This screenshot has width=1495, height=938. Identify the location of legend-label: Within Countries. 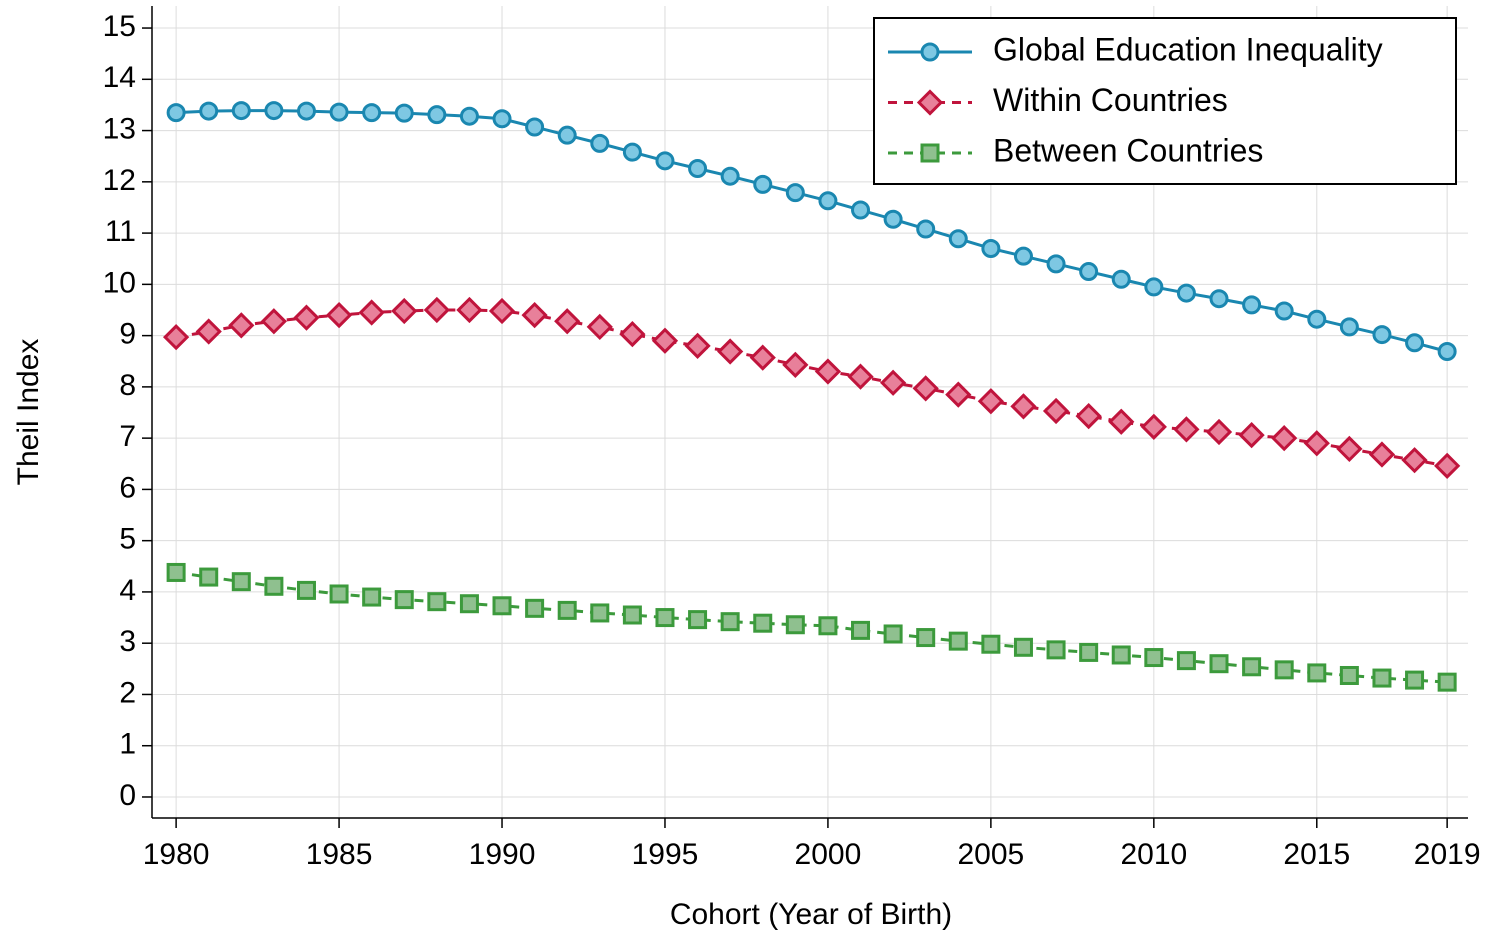
(1110, 100).